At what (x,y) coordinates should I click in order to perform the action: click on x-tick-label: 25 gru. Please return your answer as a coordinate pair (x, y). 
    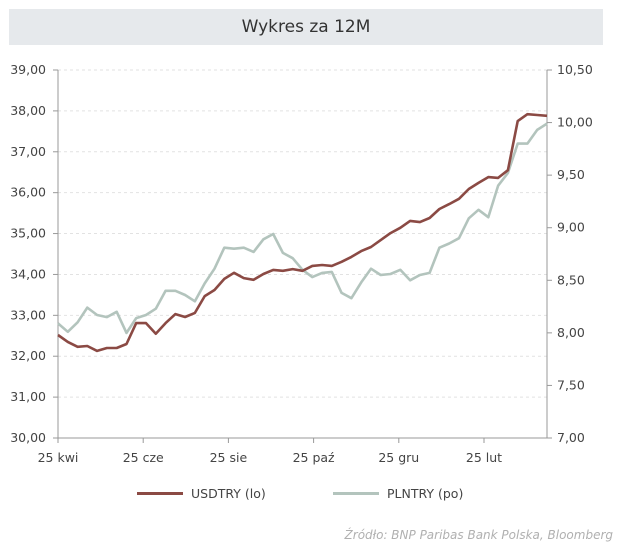
    Looking at the image, I should click on (398, 457).